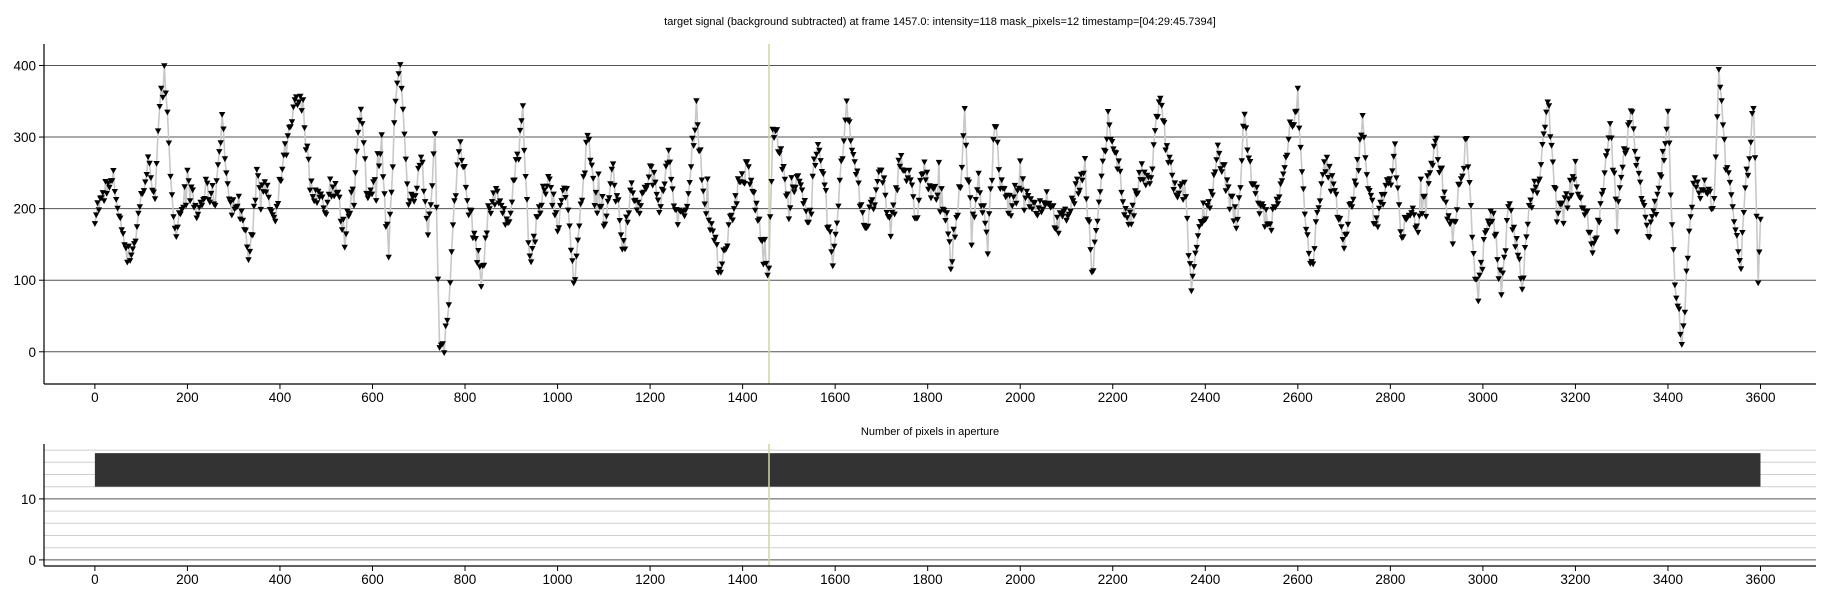  I want to click on aperture-x-tick-label: 2000, so click(1020, 579).